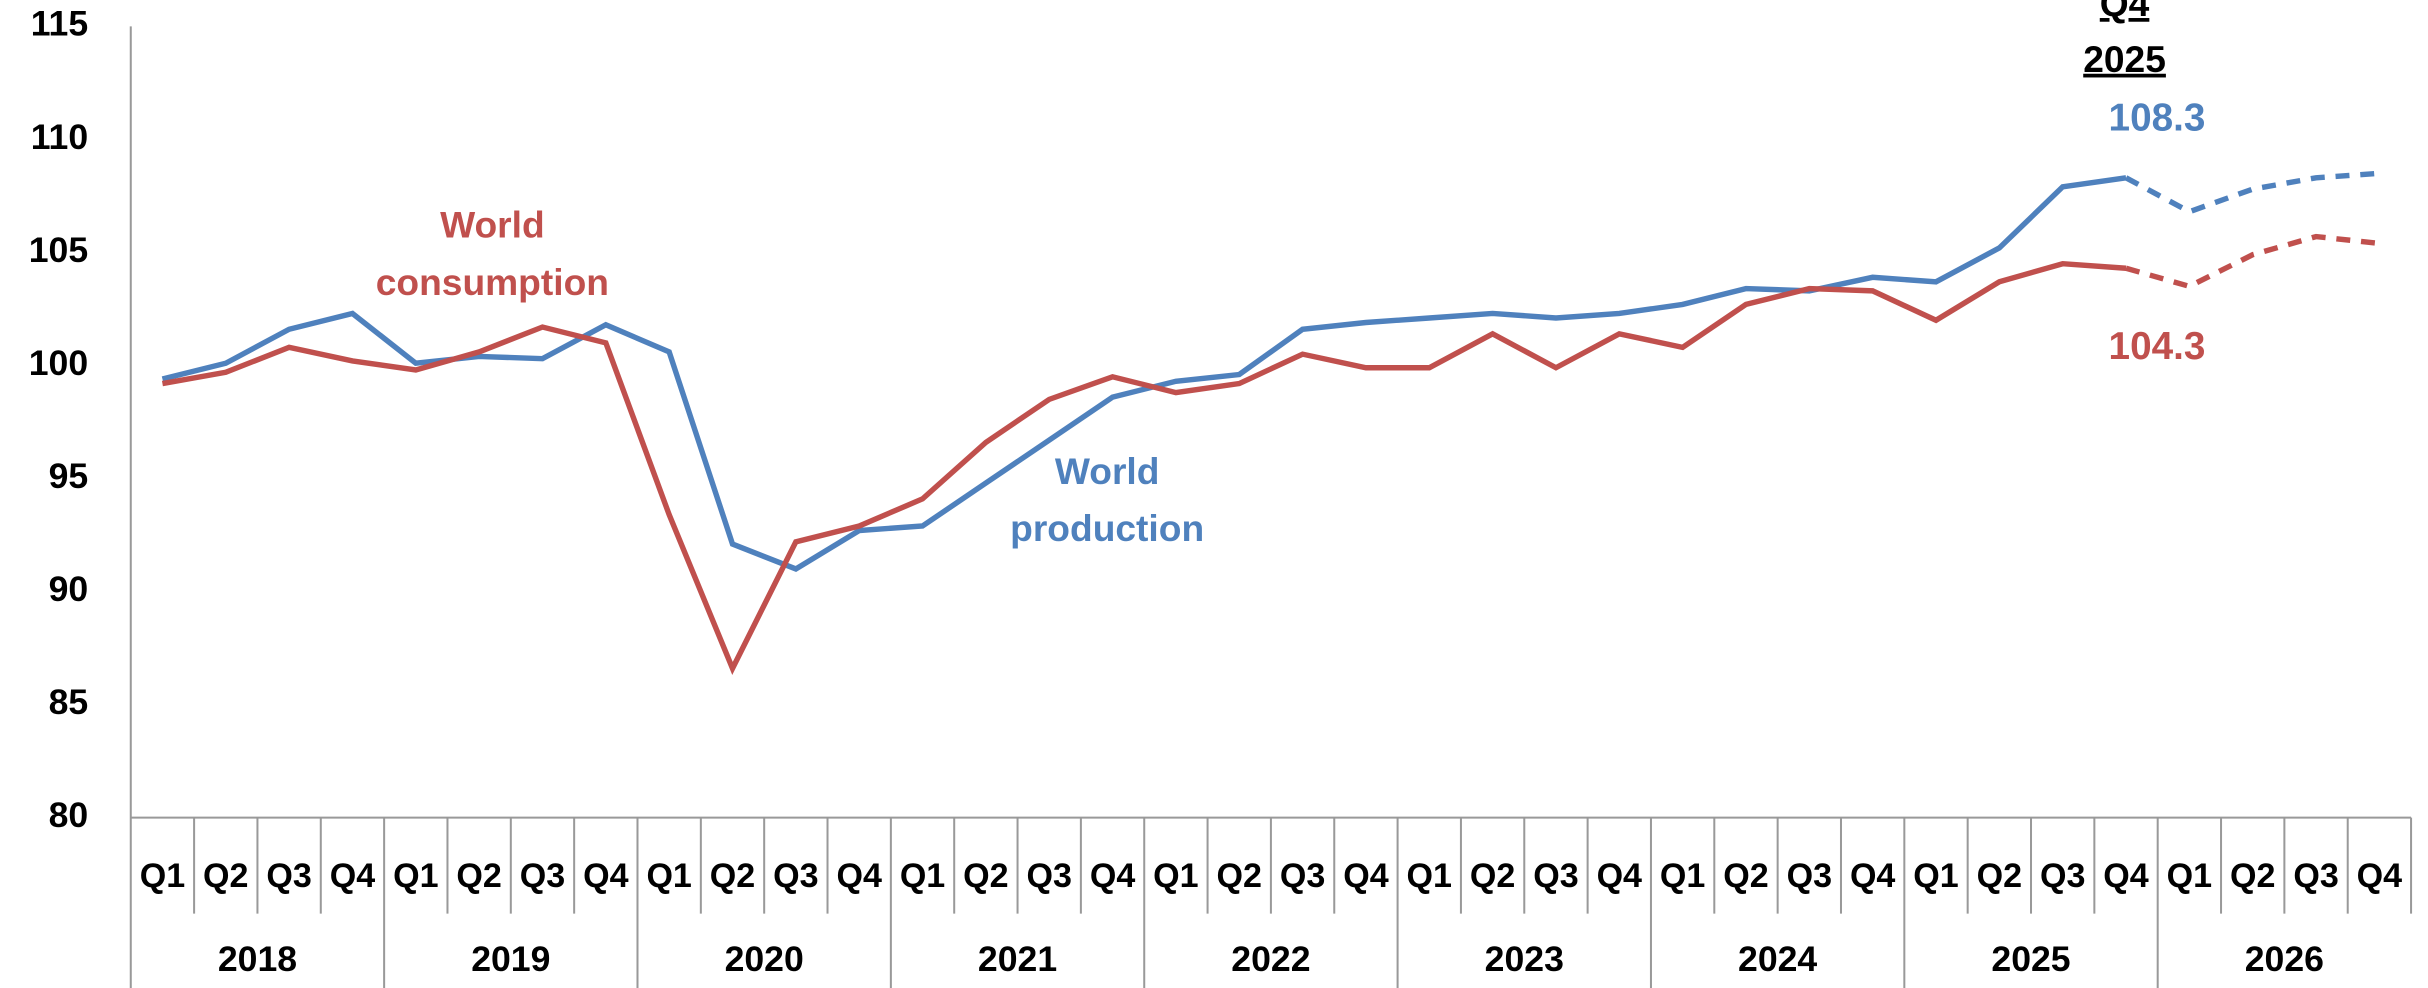 The image size is (2428, 988). Describe the element at coordinates (2030, 959) in the screenshot. I see `year-label: 2025` at that location.